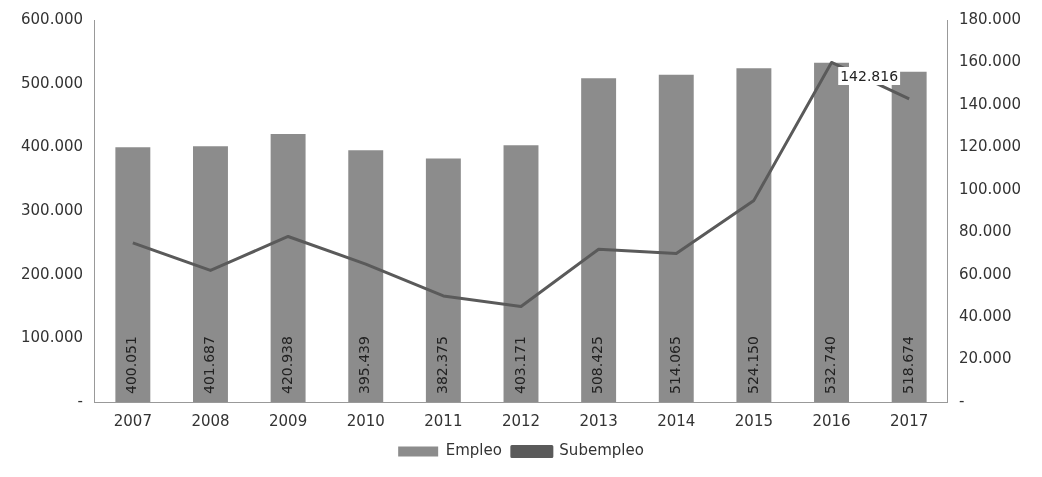  I want to click on data-label: 508.425, so click(597, 365).